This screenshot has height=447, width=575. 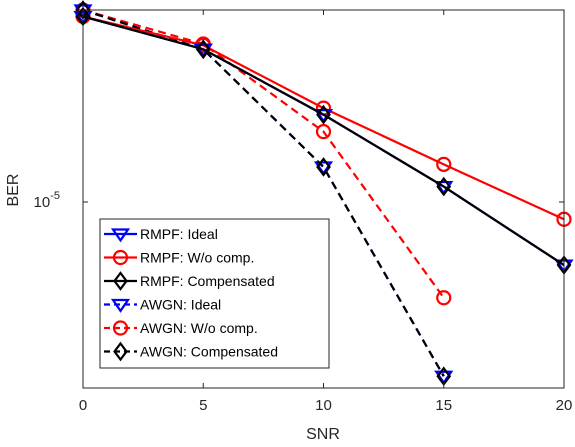 What do you see at coordinates (323, 434) in the screenshot?
I see `x-axis-label: SNR` at bounding box center [323, 434].